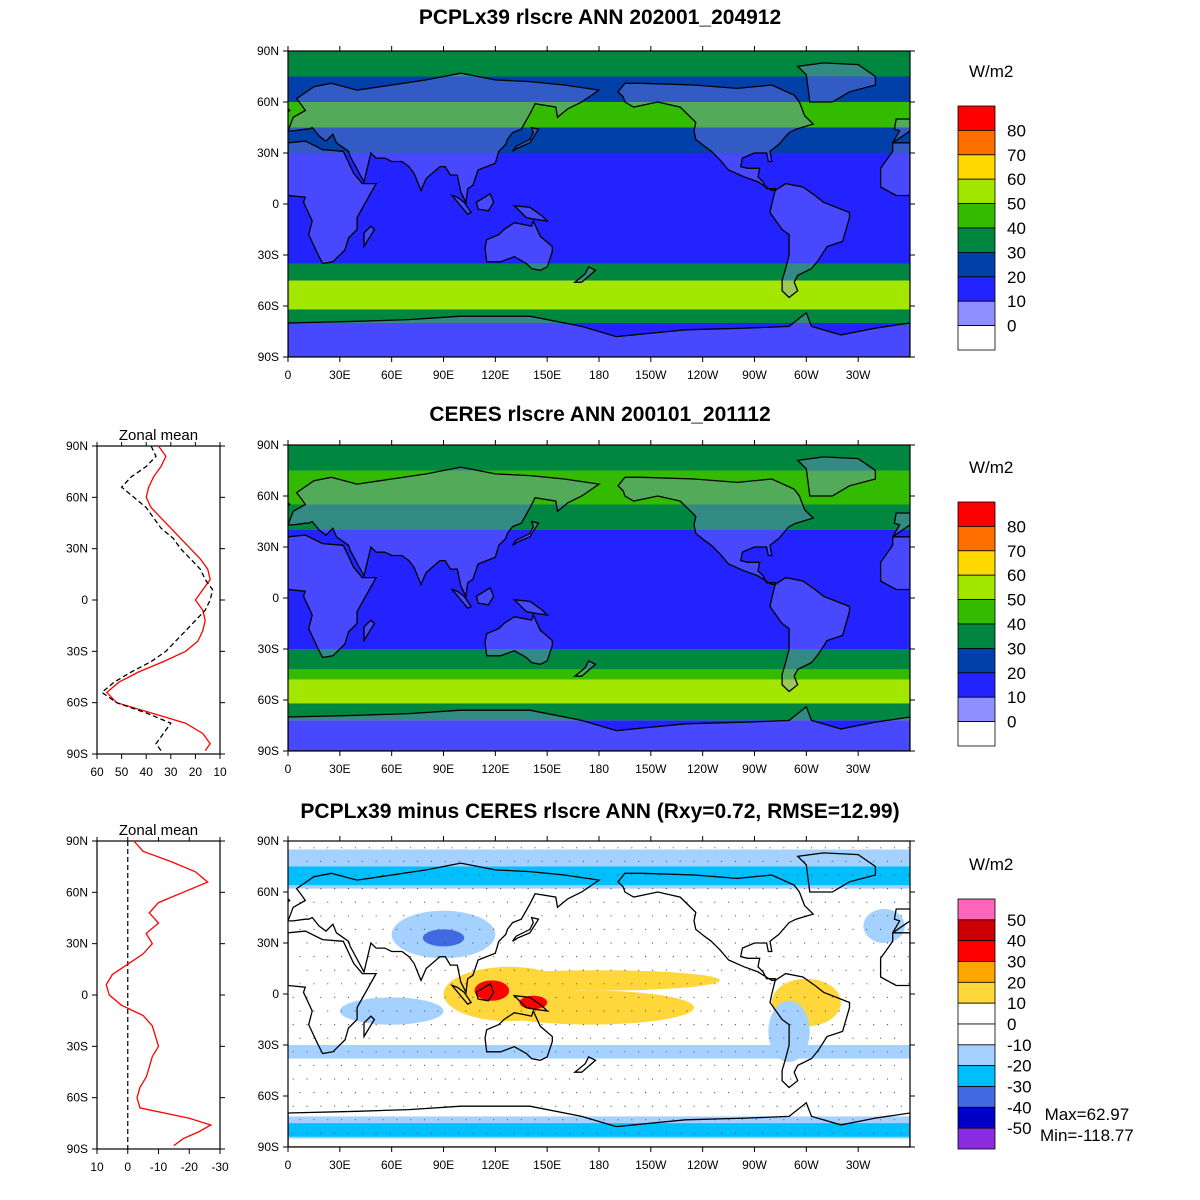  I want to click on colorbar-label: -10, so click(1019, 1045).